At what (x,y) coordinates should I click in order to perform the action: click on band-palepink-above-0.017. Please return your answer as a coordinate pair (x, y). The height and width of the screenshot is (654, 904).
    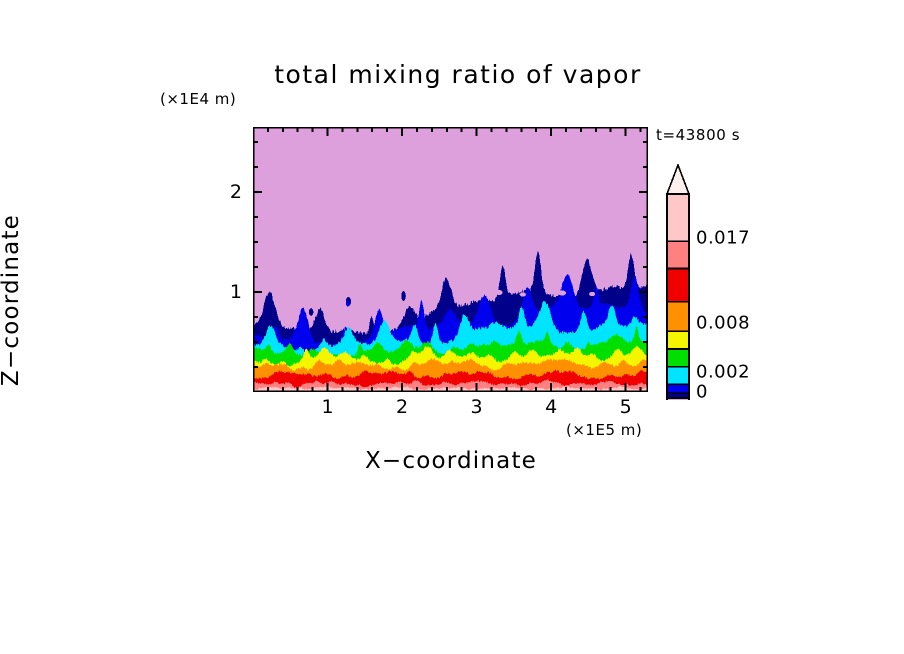
    Looking at the image, I should click on (450, 388).